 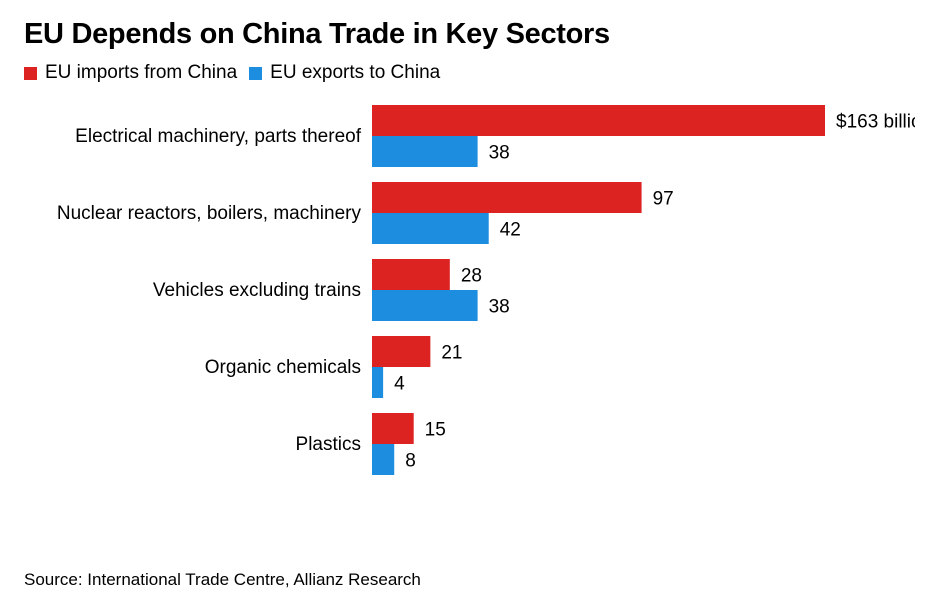 What do you see at coordinates (399, 384) in the screenshot?
I see `data-label-exports-organic-chemicals: 4` at bounding box center [399, 384].